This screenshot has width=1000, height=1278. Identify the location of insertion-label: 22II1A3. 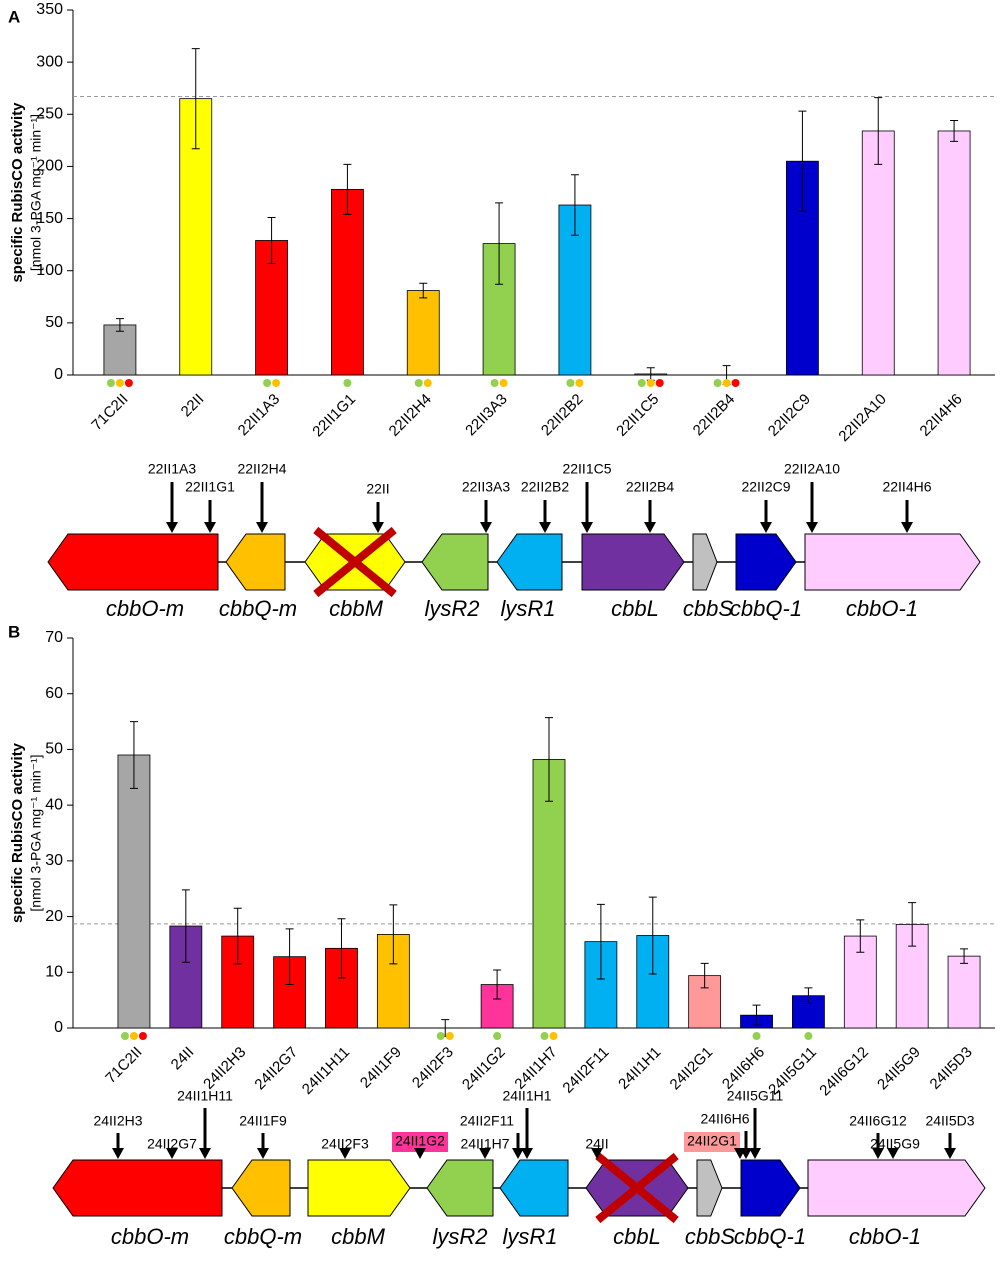
(172, 469).